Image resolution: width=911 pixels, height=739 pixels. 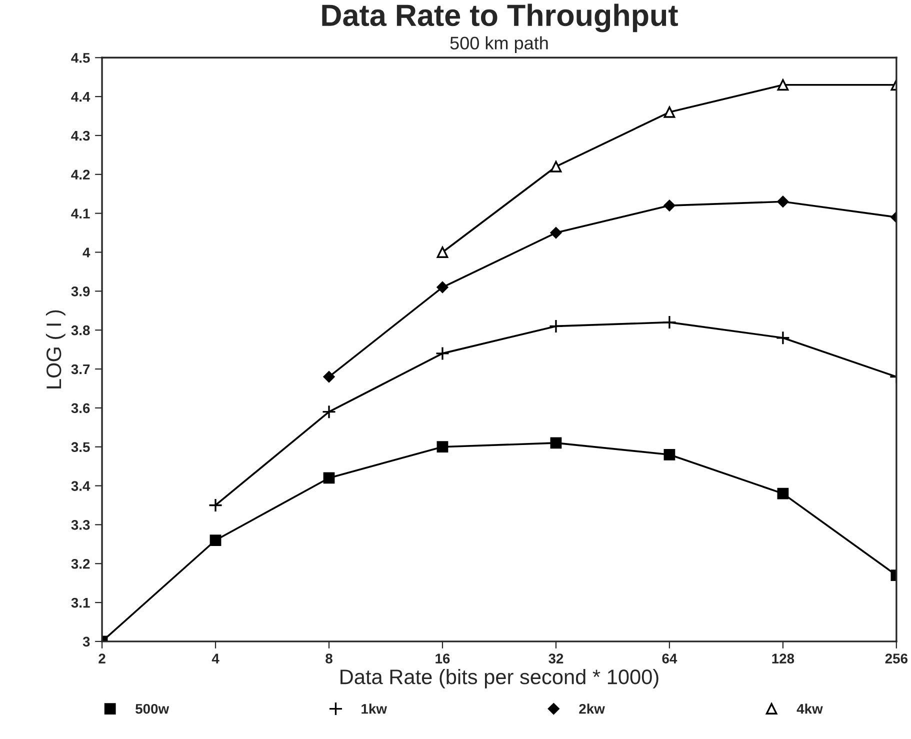 I want to click on y-tick-label: 3.1, so click(x=80, y=603).